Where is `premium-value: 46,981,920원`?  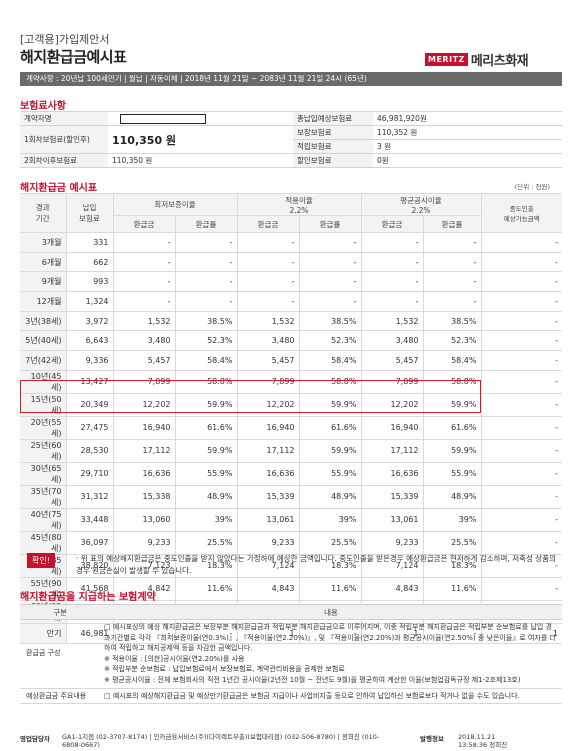 premium-value: 46,981,920원 is located at coordinates (467, 118).